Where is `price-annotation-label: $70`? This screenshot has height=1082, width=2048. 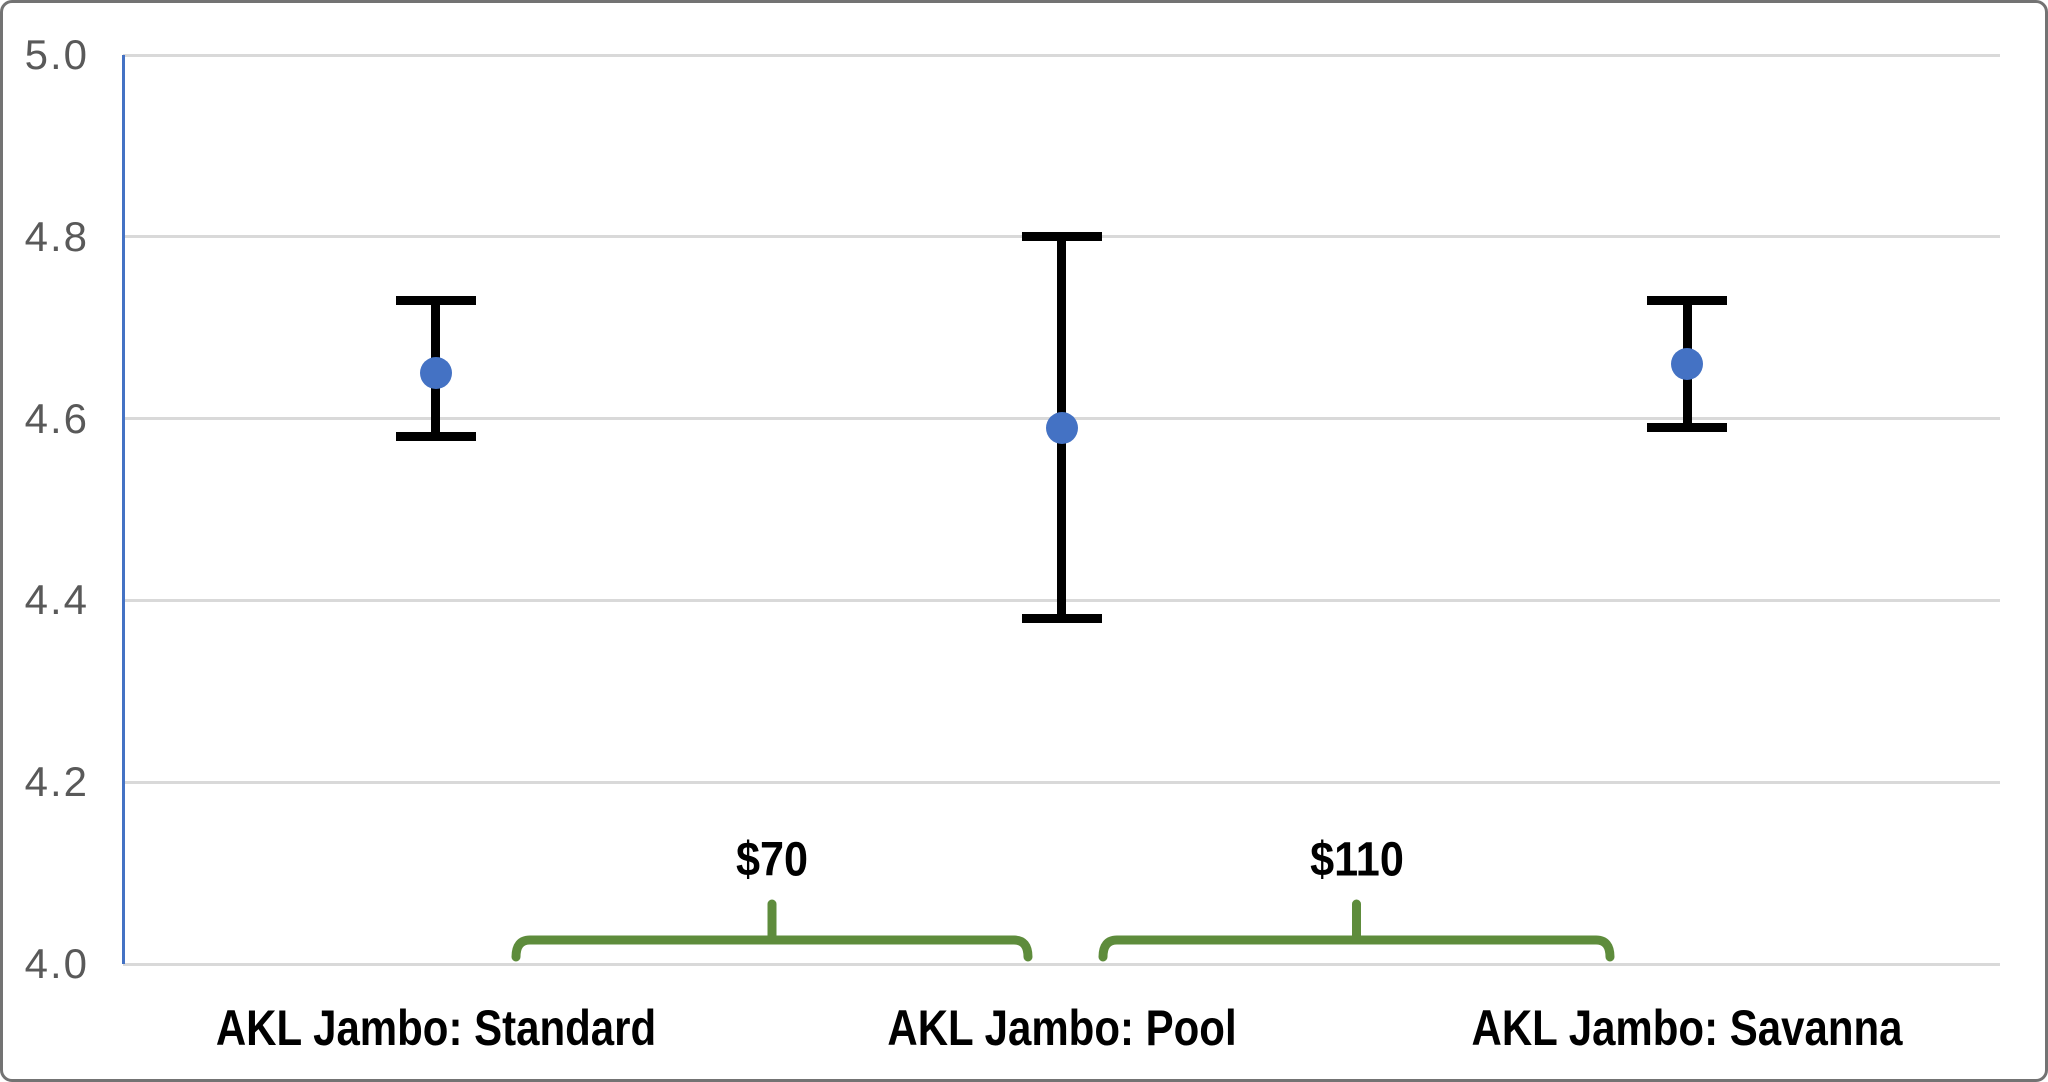
price-annotation-label: $70 is located at coordinates (772, 860).